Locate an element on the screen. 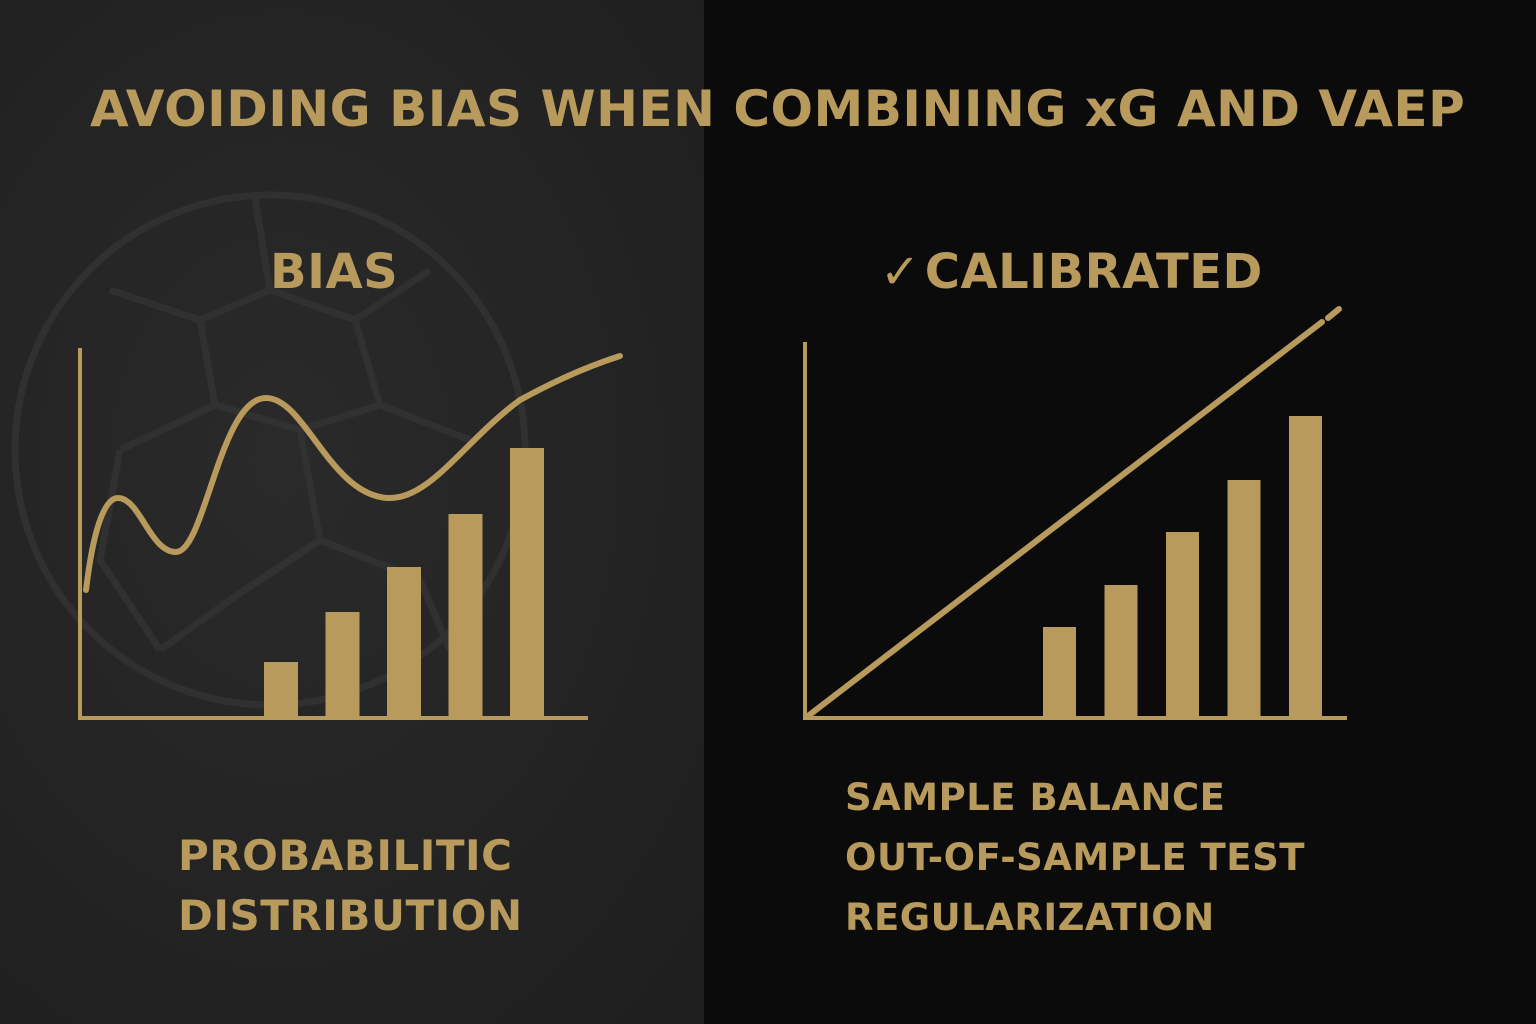 This screenshot has width=1536, height=1024. calibrated-heading-label: CALIBRATED is located at coordinates (1093, 272).